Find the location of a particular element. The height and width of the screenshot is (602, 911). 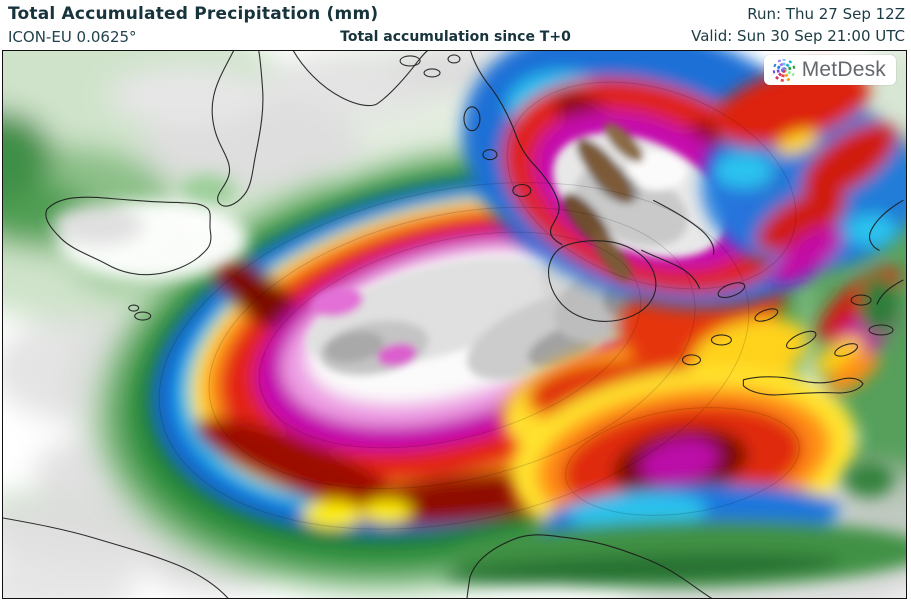

metdesk-logo-text: MetDesk is located at coordinates (843, 69).